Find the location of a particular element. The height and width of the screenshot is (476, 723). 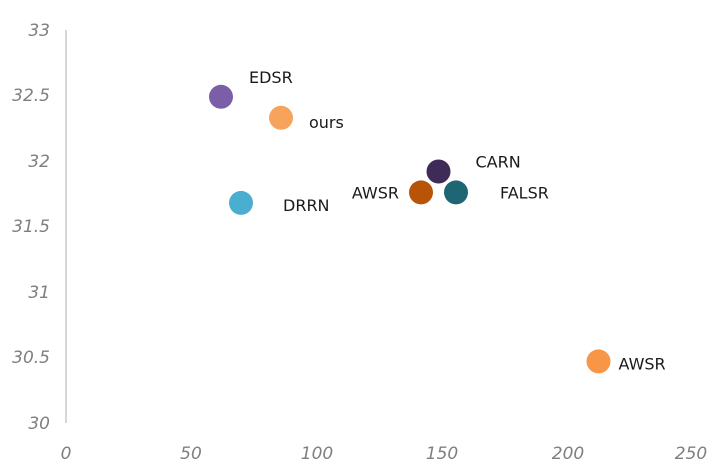

x-tick-labels: 0 50 100 150 200 250 is located at coordinates (384, 454).